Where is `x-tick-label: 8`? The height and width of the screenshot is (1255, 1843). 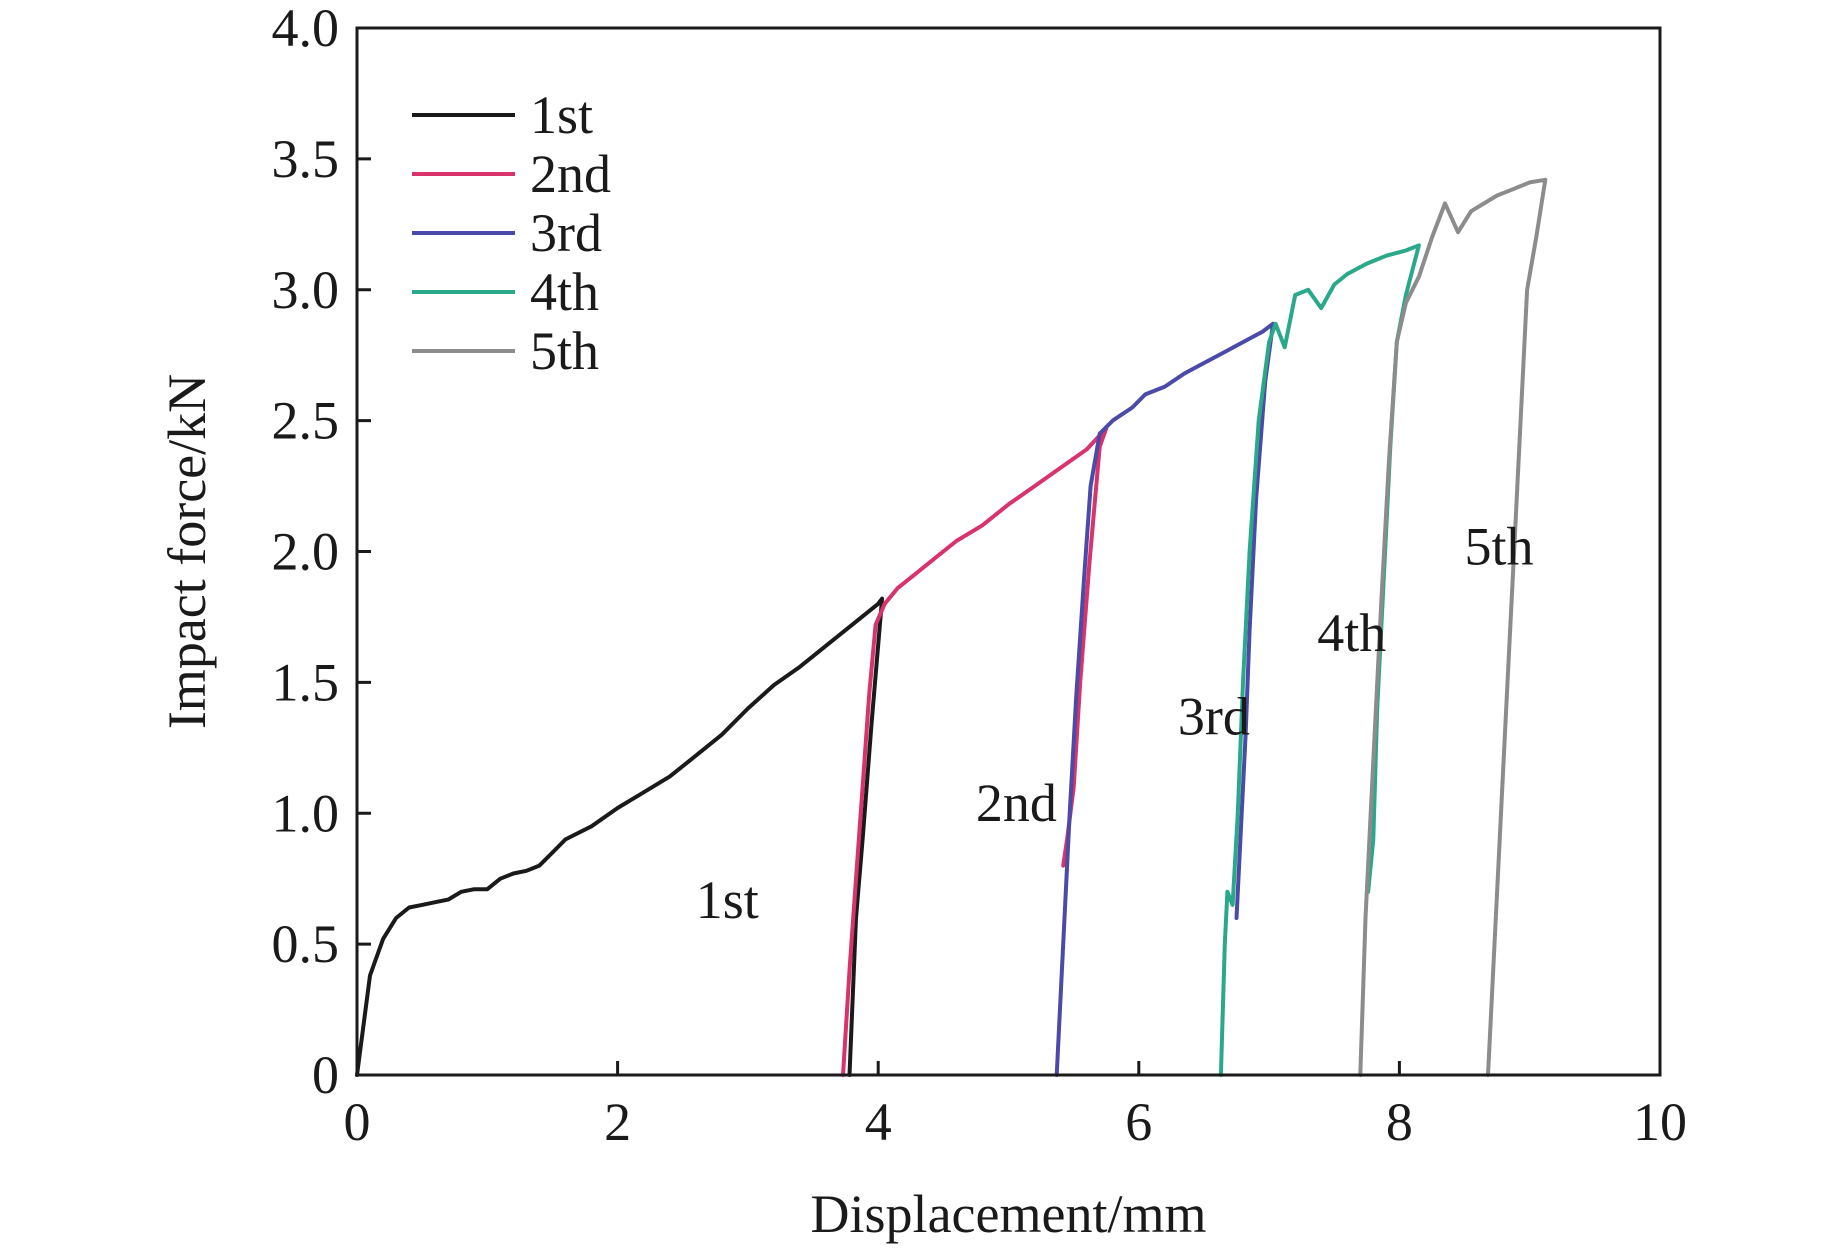
x-tick-label: 8 is located at coordinates (1399, 1122).